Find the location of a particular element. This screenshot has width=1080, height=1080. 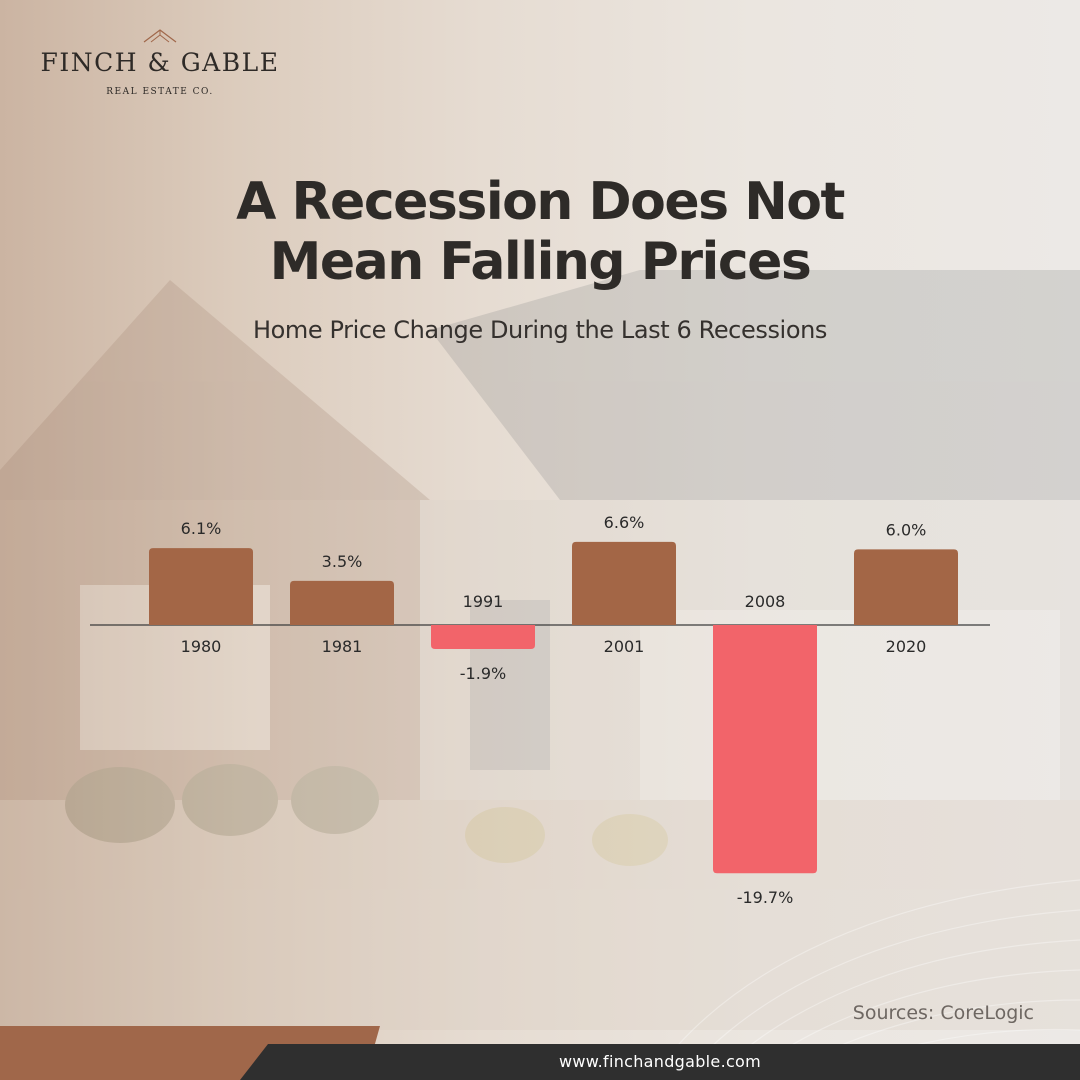

brand-logo: FINCH & GABLE REAL ESTATE CO. is located at coordinates (160, 62).